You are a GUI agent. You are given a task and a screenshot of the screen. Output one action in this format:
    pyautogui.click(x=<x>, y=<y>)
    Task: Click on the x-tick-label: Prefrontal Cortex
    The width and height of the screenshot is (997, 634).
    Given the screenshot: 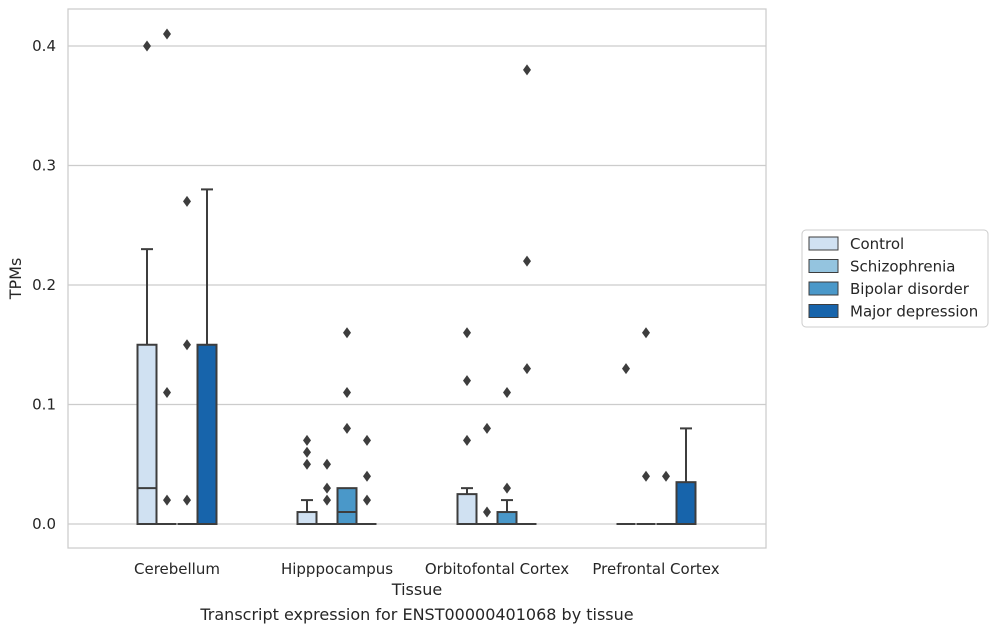 What is the action you would take?
    pyautogui.click(x=655, y=569)
    